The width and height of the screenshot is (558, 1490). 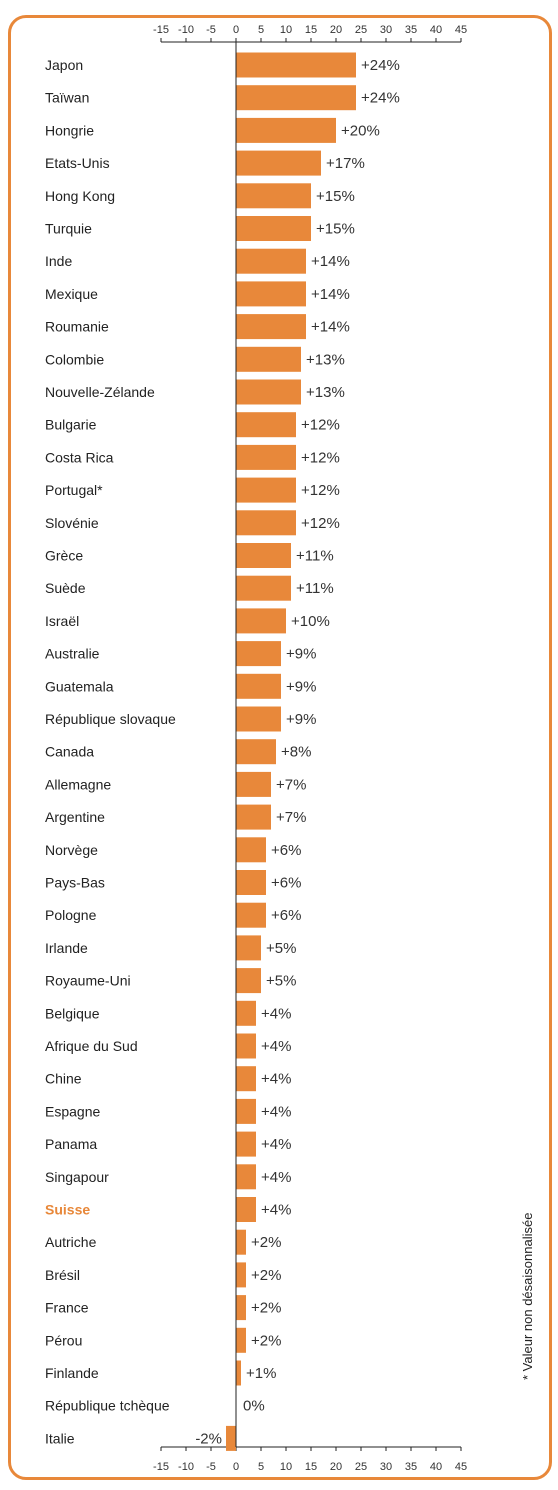 What do you see at coordinates (168, 1209) in the screenshot?
I see `bar-row: Suisse +4%` at bounding box center [168, 1209].